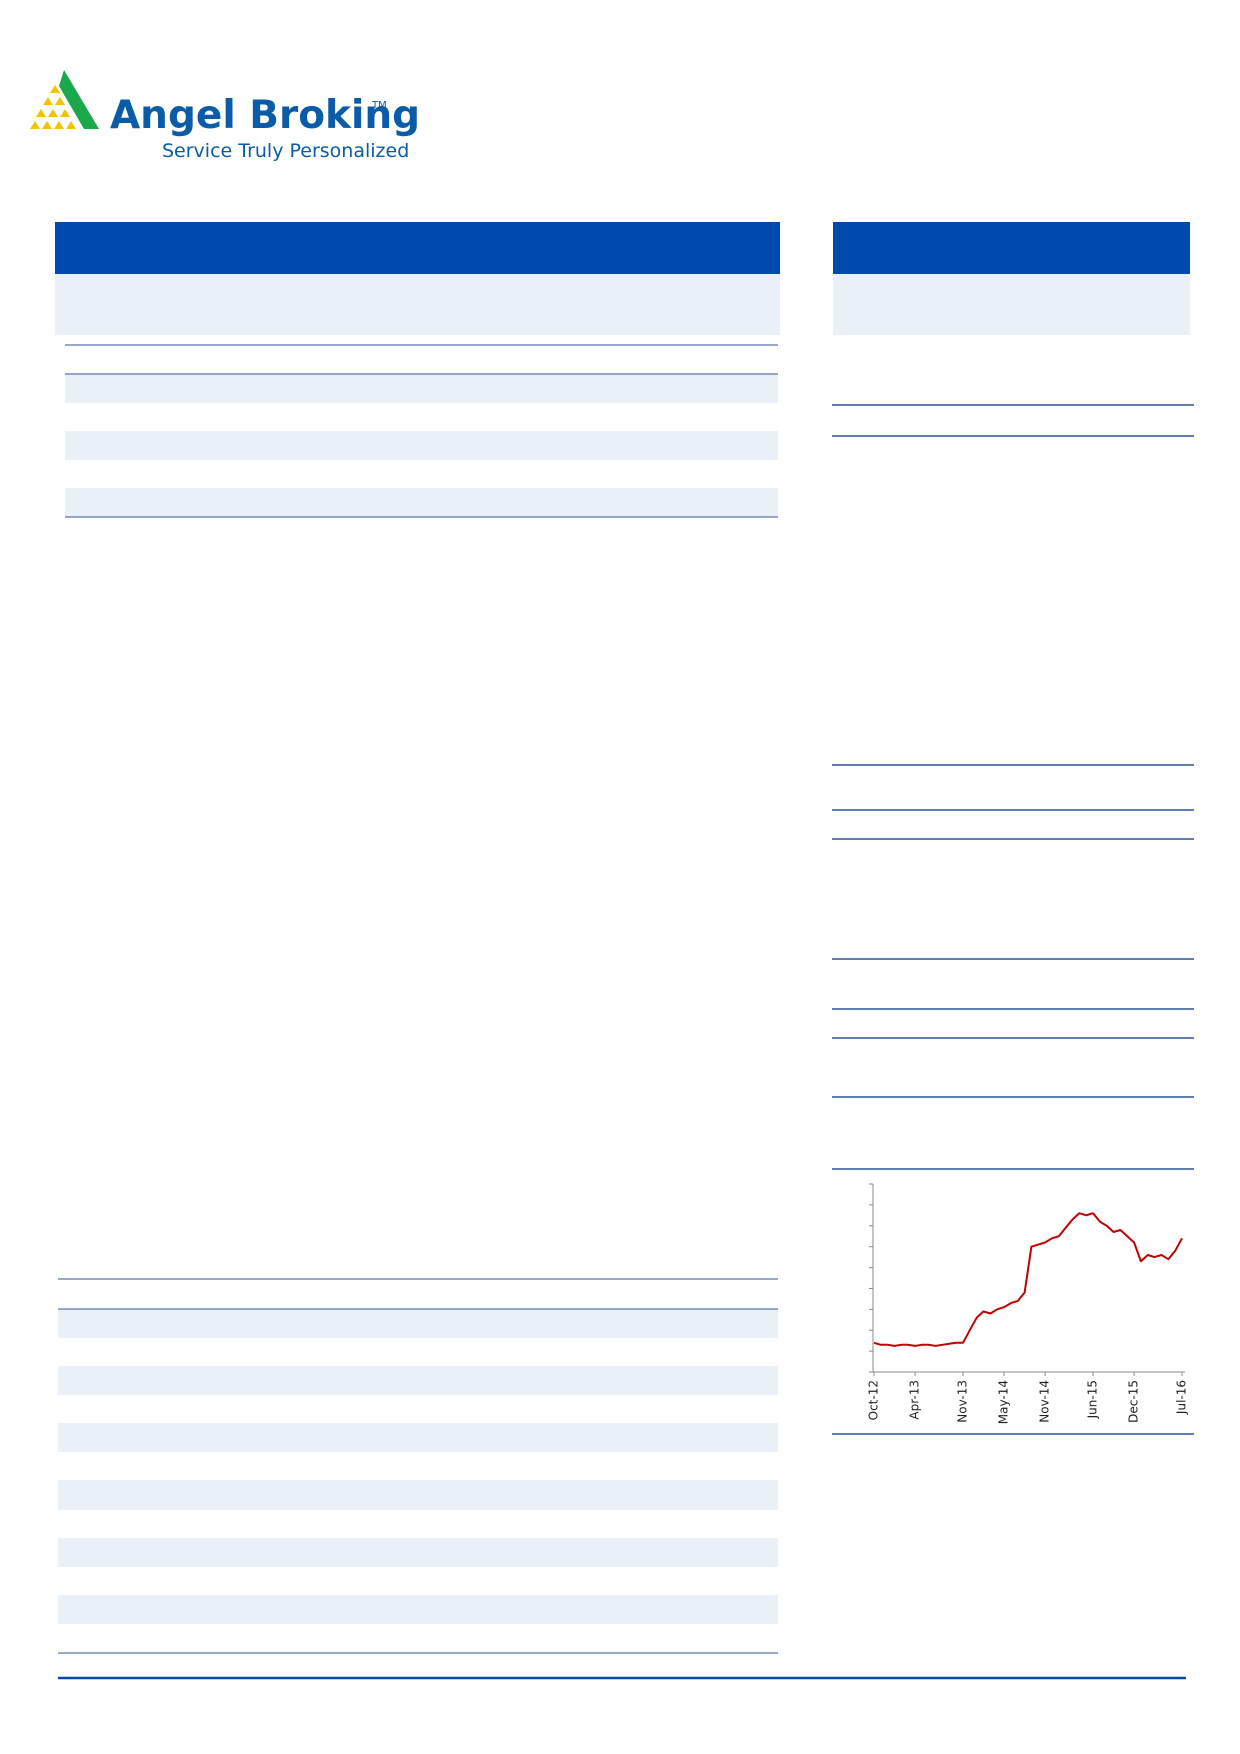 The image size is (1240, 1754). Describe the element at coordinates (962, 1401) in the screenshot. I see `x-tick-label: Nov-13` at that location.